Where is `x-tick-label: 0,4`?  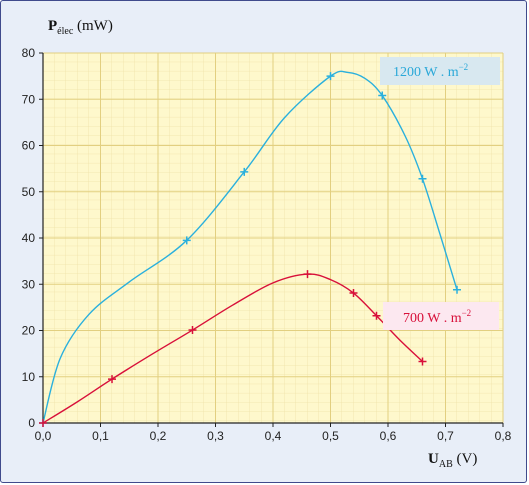 x-tick-label: 0,4 is located at coordinates (273, 436).